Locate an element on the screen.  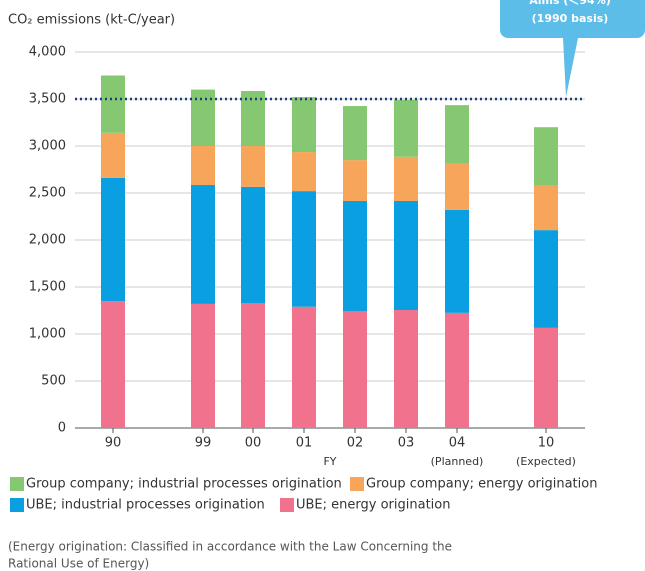
y-tick-label: 3,000 is located at coordinates (47, 146).